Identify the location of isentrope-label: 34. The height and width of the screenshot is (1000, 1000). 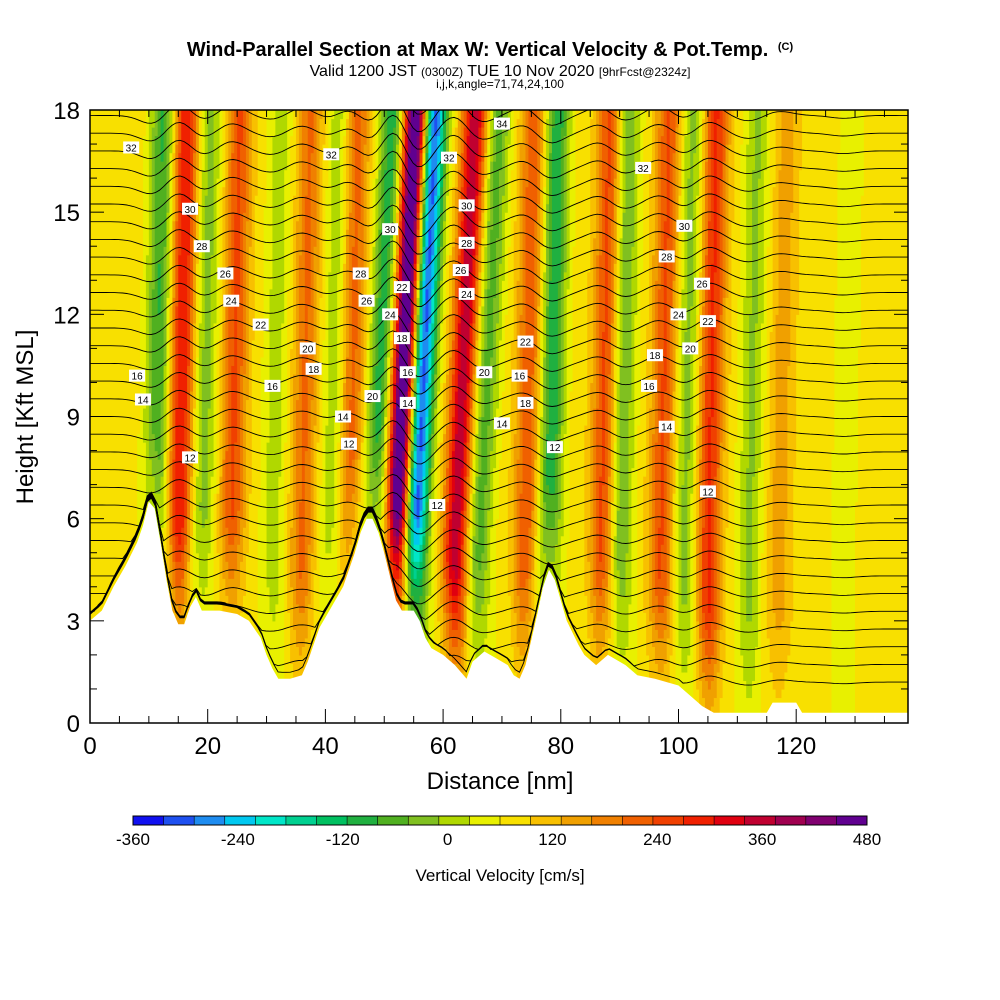
(501, 124).